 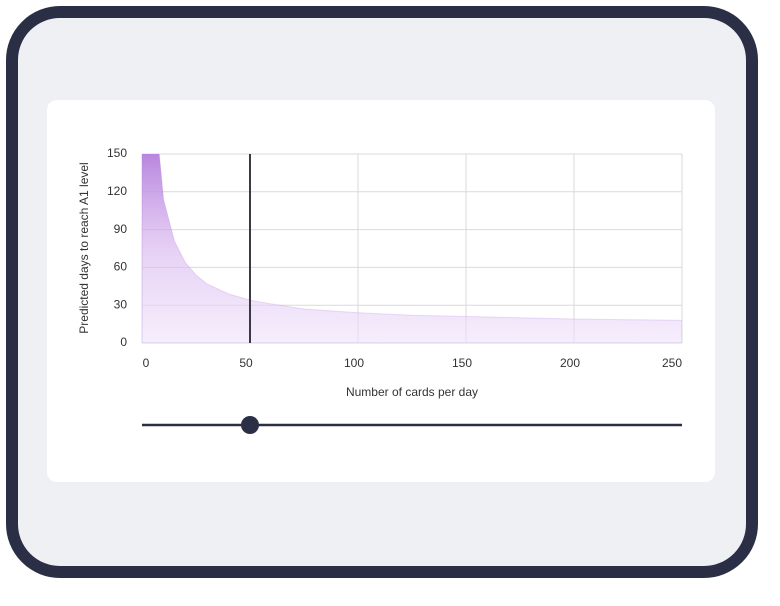 What do you see at coordinates (672, 363) in the screenshot?
I see `x-tick-label: 250` at bounding box center [672, 363].